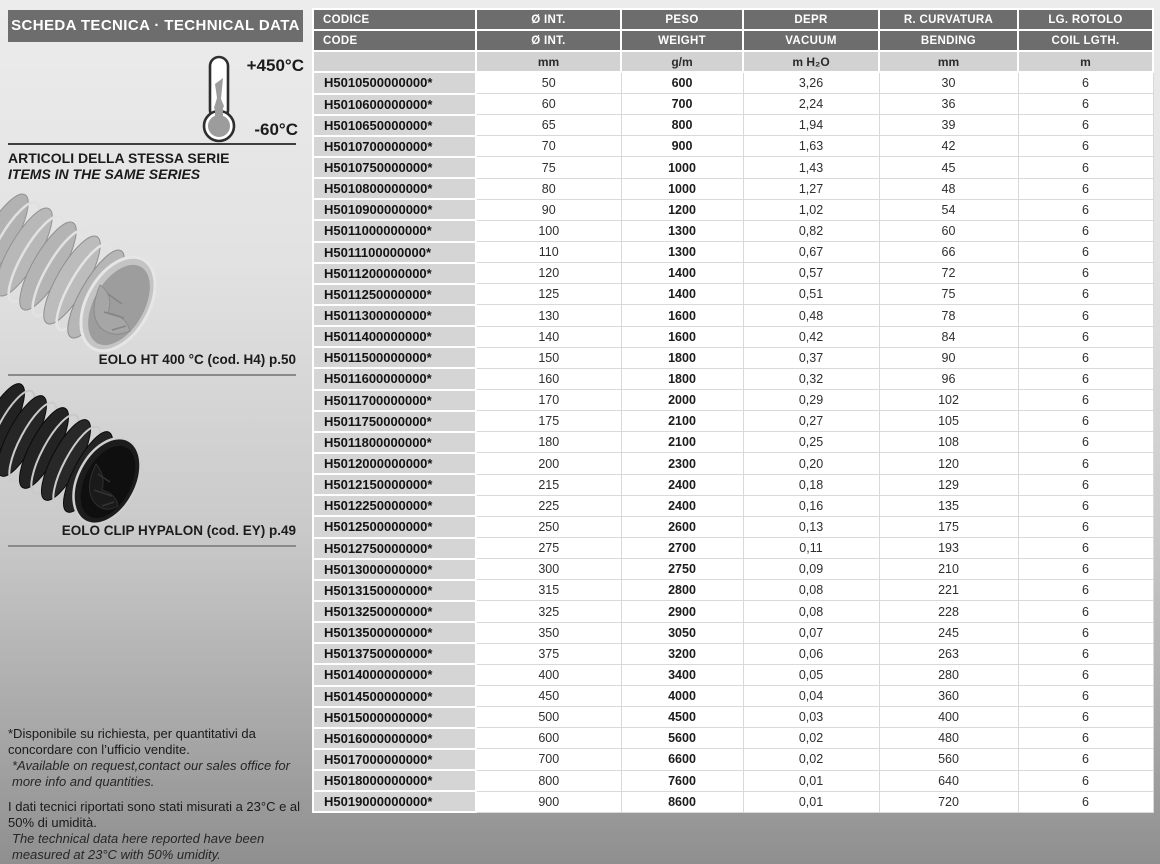 This screenshot has height=864, width=1160. What do you see at coordinates (548, 632) in the screenshot?
I see `inner-diameter-cell: 350` at bounding box center [548, 632].